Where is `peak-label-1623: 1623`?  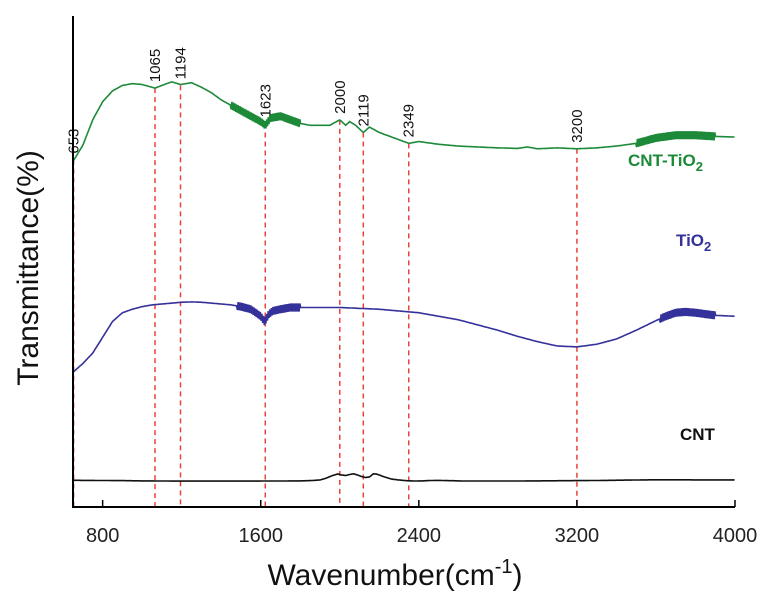 peak-label-1623: 1623 is located at coordinates (265, 100).